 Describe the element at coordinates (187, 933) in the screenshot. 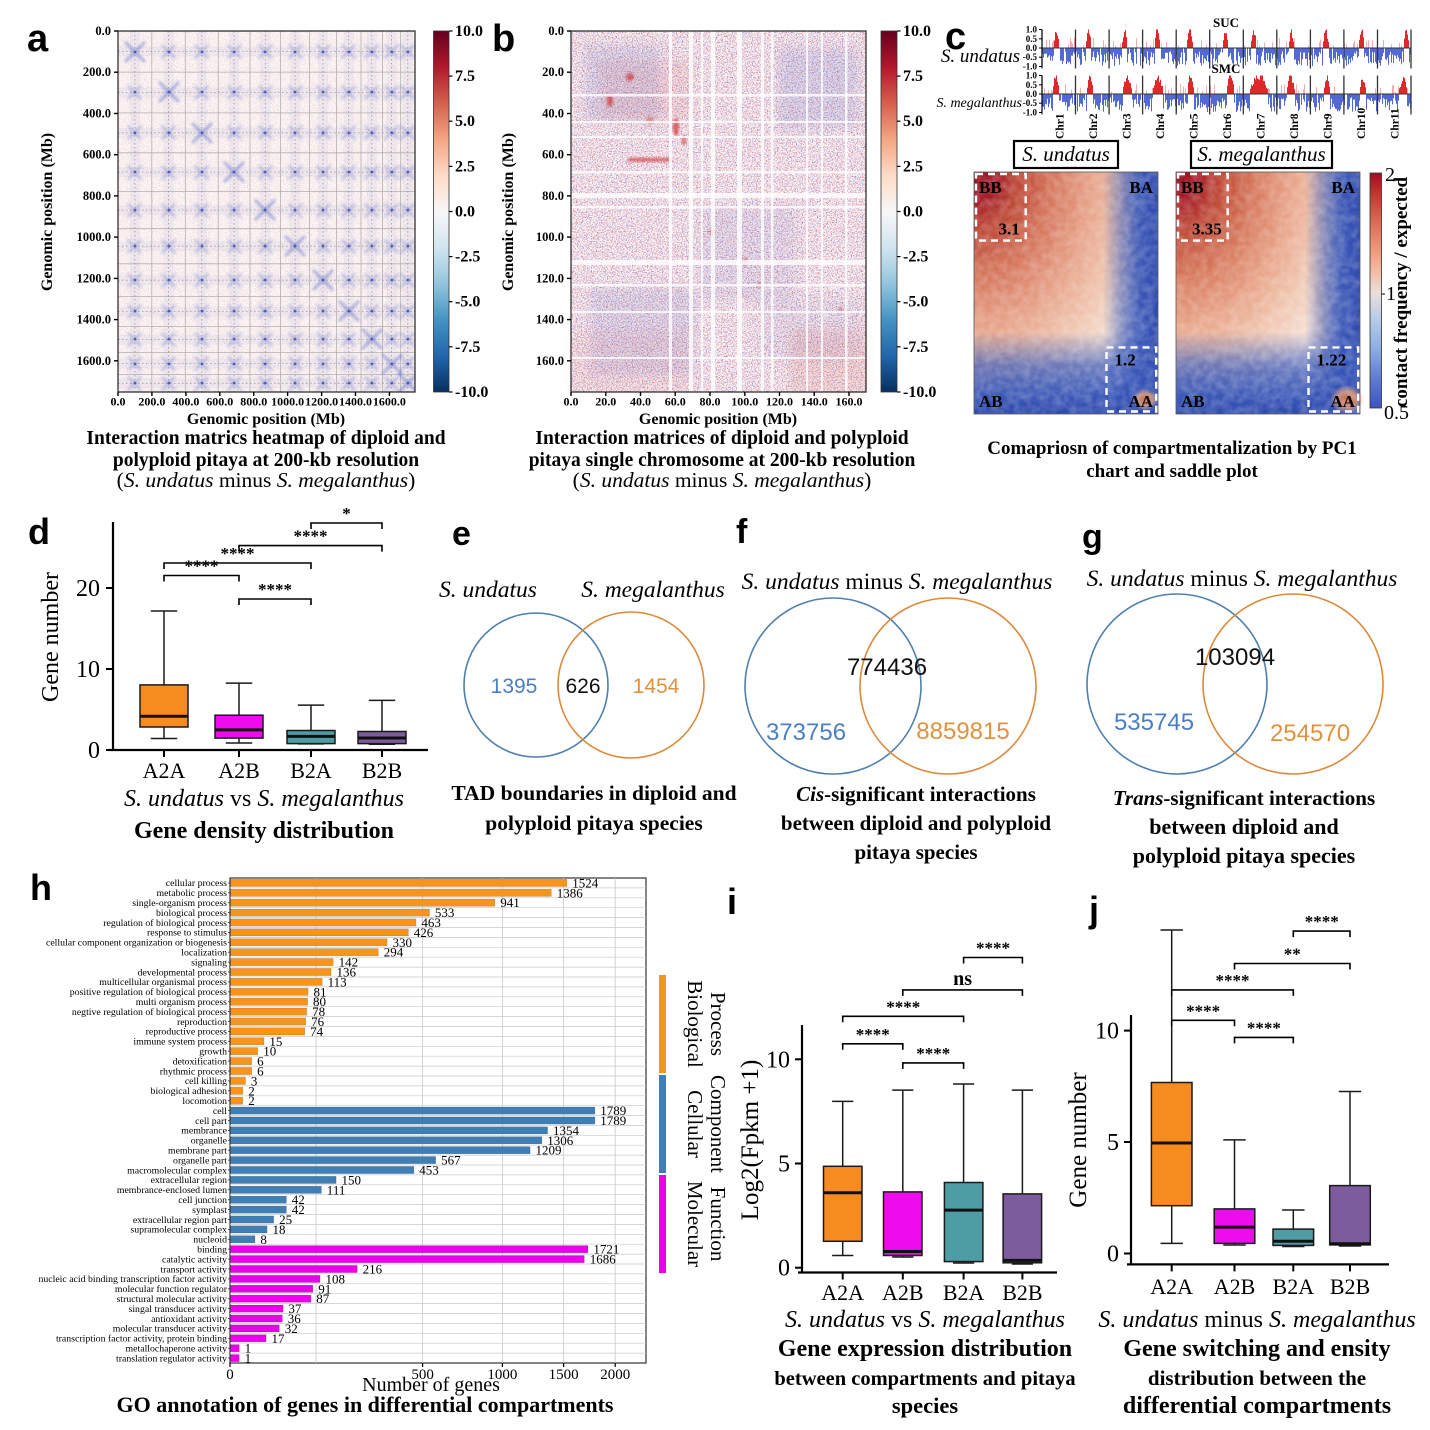

I see `svg-text: response to stimulus` at that location.